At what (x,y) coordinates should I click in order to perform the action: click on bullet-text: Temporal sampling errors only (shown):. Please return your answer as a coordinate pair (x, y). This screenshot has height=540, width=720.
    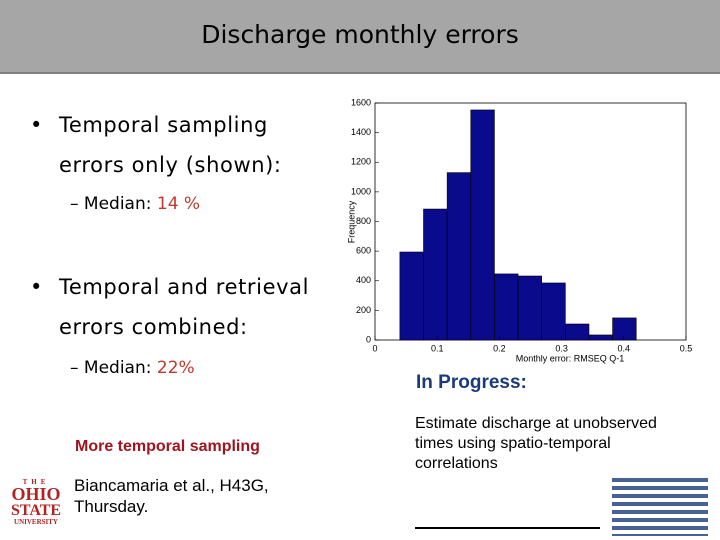
    Looking at the image, I should click on (170, 145).